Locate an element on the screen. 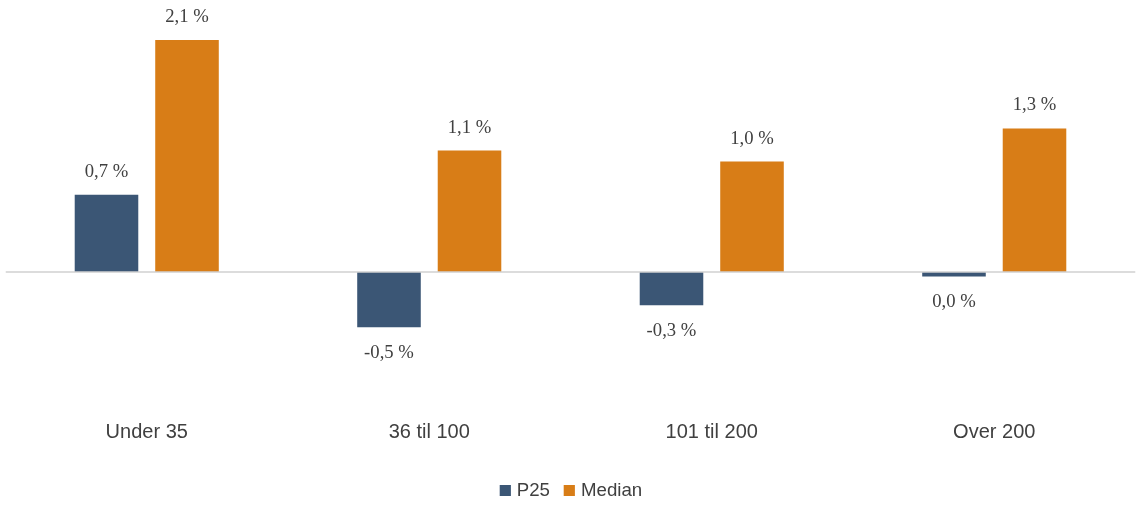 The height and width of the screenshot is (517, 1147). legend-label: Median is located at coordinates (612, 490).